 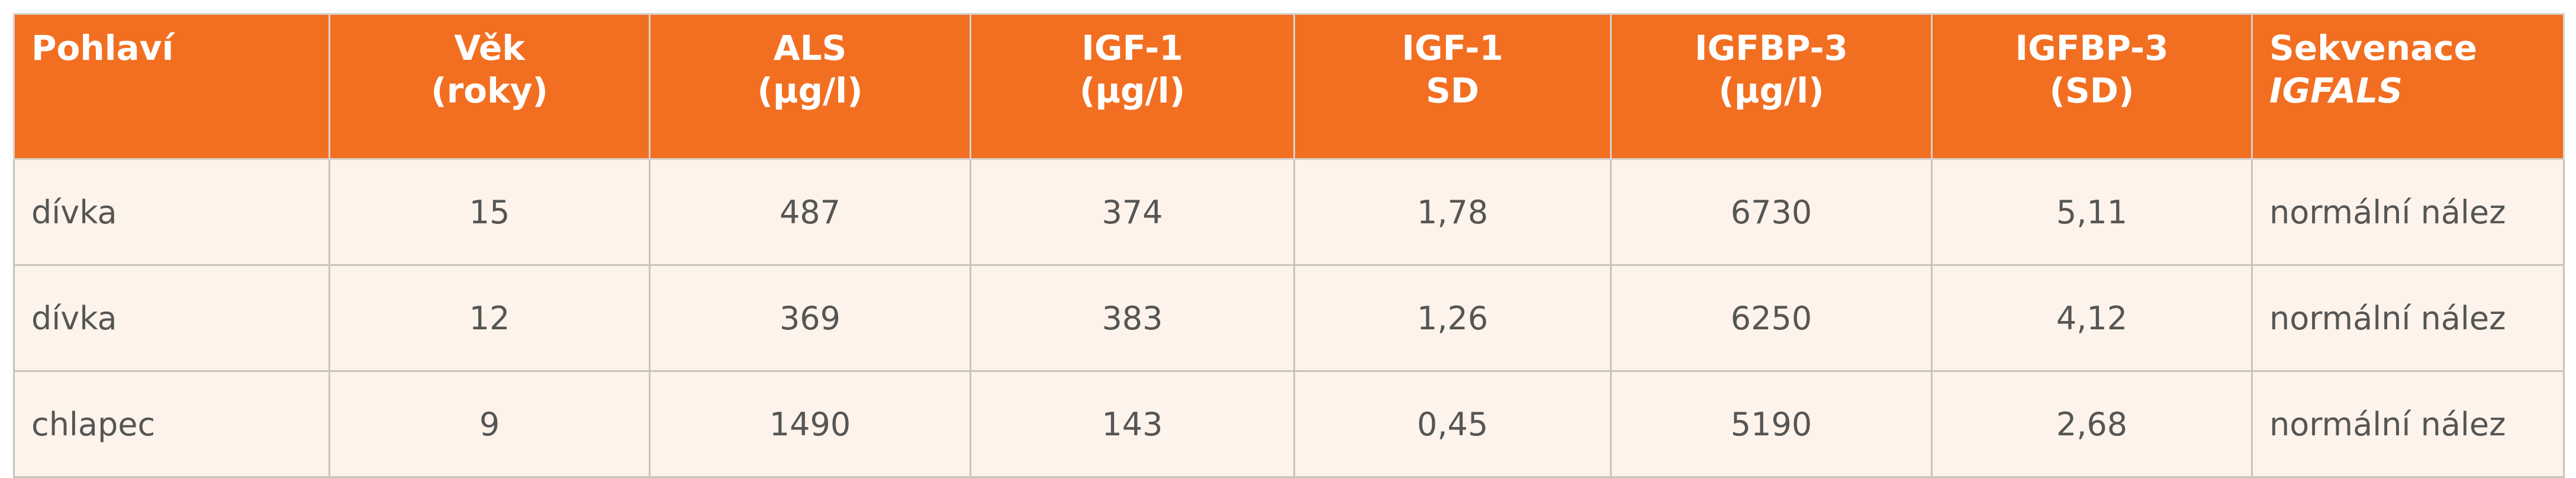 I want to click on header-cell: IGF-1 SD, so click(x=1452, y=86).